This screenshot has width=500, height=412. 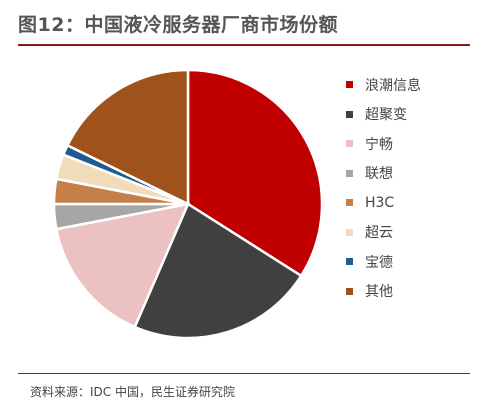 What do you see at coordinates (244, 373) in the screenshot?
I see `source-divider` at bounding box center [244, 373].